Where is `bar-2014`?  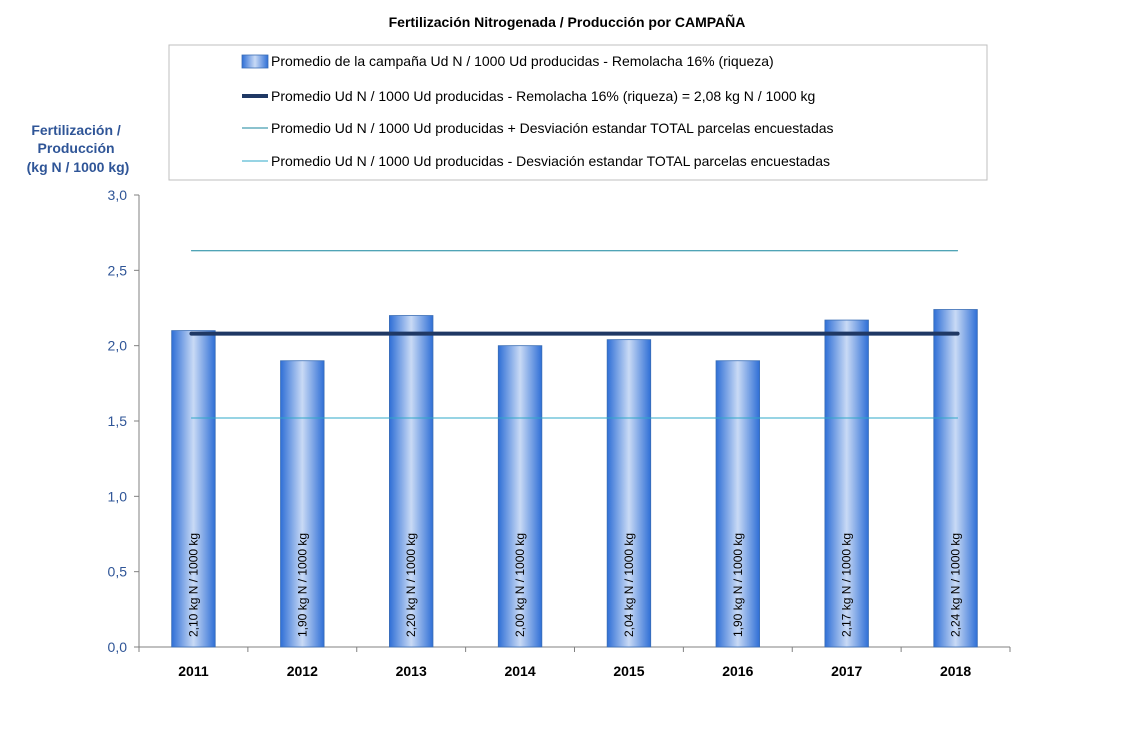
bar-2014 is located at coordinates (520, 496).